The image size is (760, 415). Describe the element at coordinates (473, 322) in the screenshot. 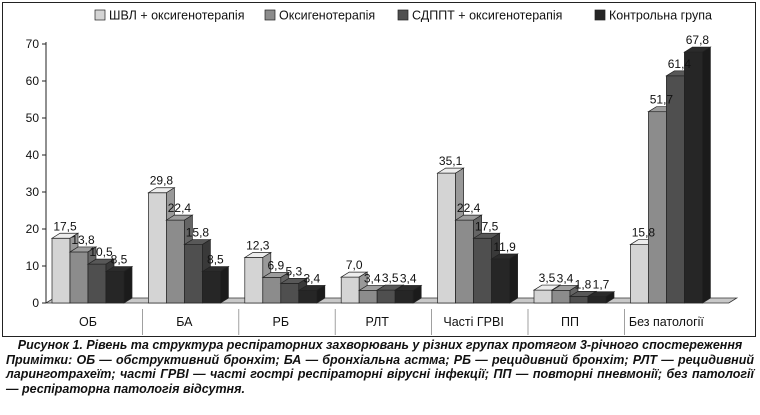

I see `x-tick-label: Часті ГРВІ` at that location.